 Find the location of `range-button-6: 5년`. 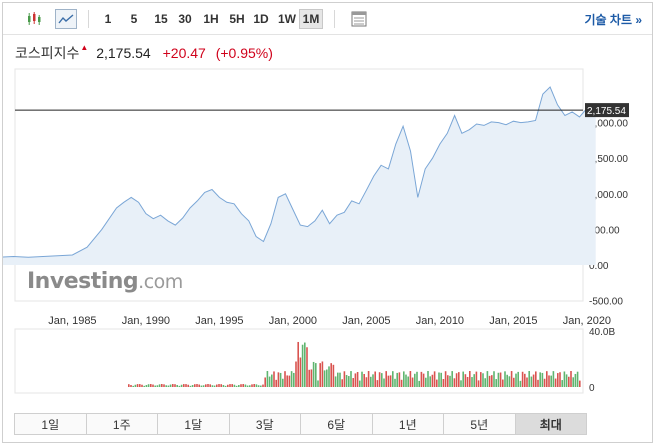

range-button-6: 5년 is located at coordinates (480, 424).